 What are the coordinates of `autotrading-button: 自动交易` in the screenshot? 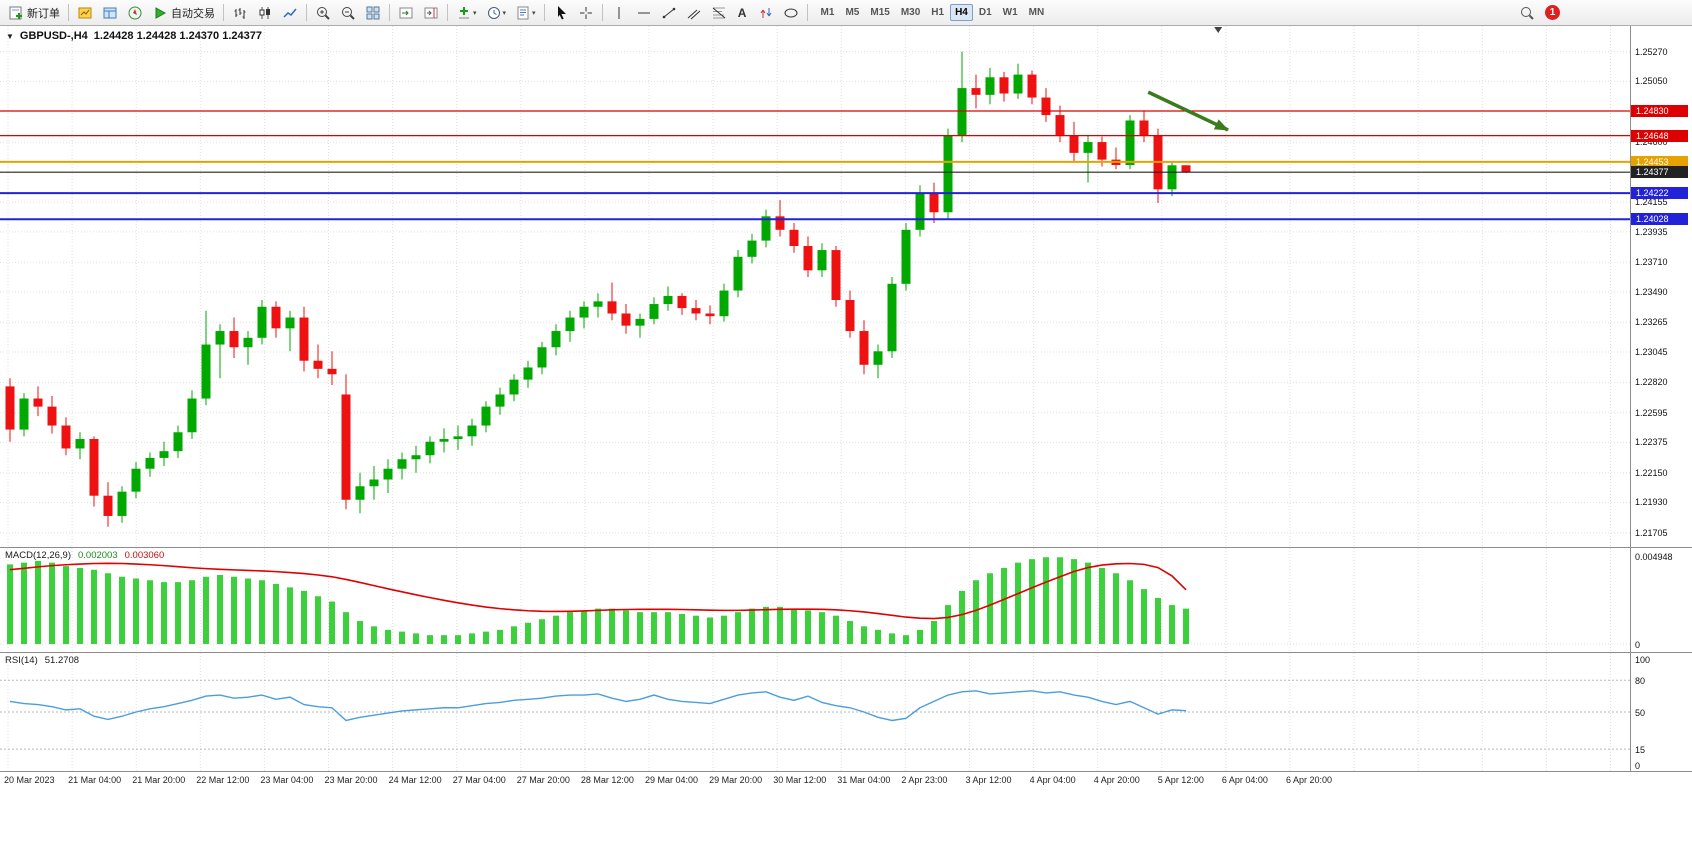 It's located at (183, 12).